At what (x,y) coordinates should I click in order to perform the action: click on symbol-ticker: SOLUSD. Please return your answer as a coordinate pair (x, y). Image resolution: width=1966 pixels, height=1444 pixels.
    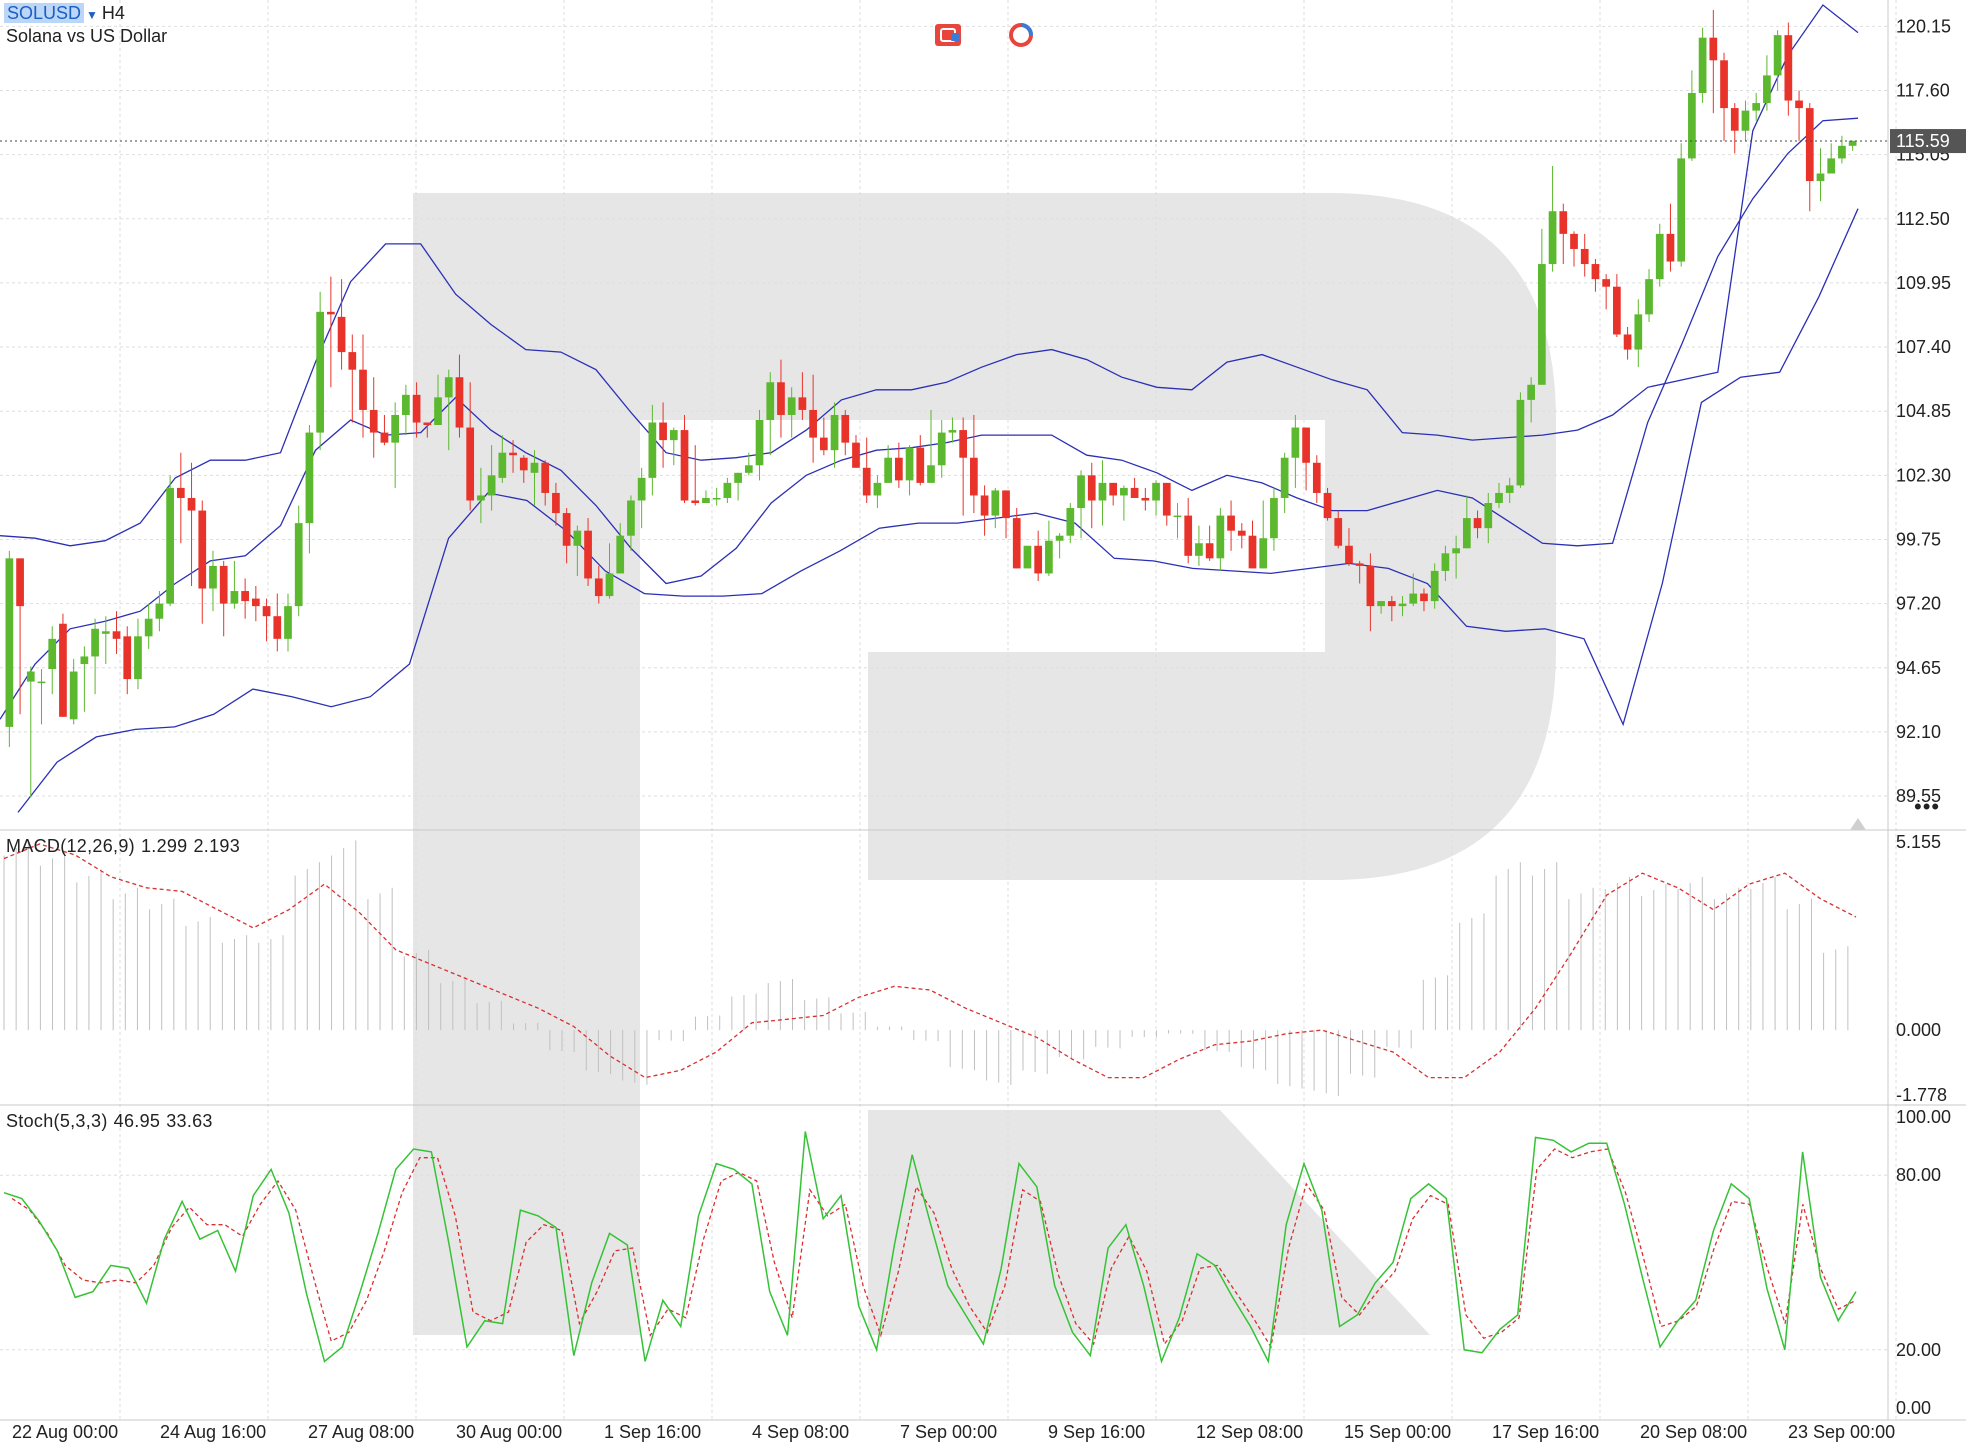
    Looking at the image, I should click on (44, 13).